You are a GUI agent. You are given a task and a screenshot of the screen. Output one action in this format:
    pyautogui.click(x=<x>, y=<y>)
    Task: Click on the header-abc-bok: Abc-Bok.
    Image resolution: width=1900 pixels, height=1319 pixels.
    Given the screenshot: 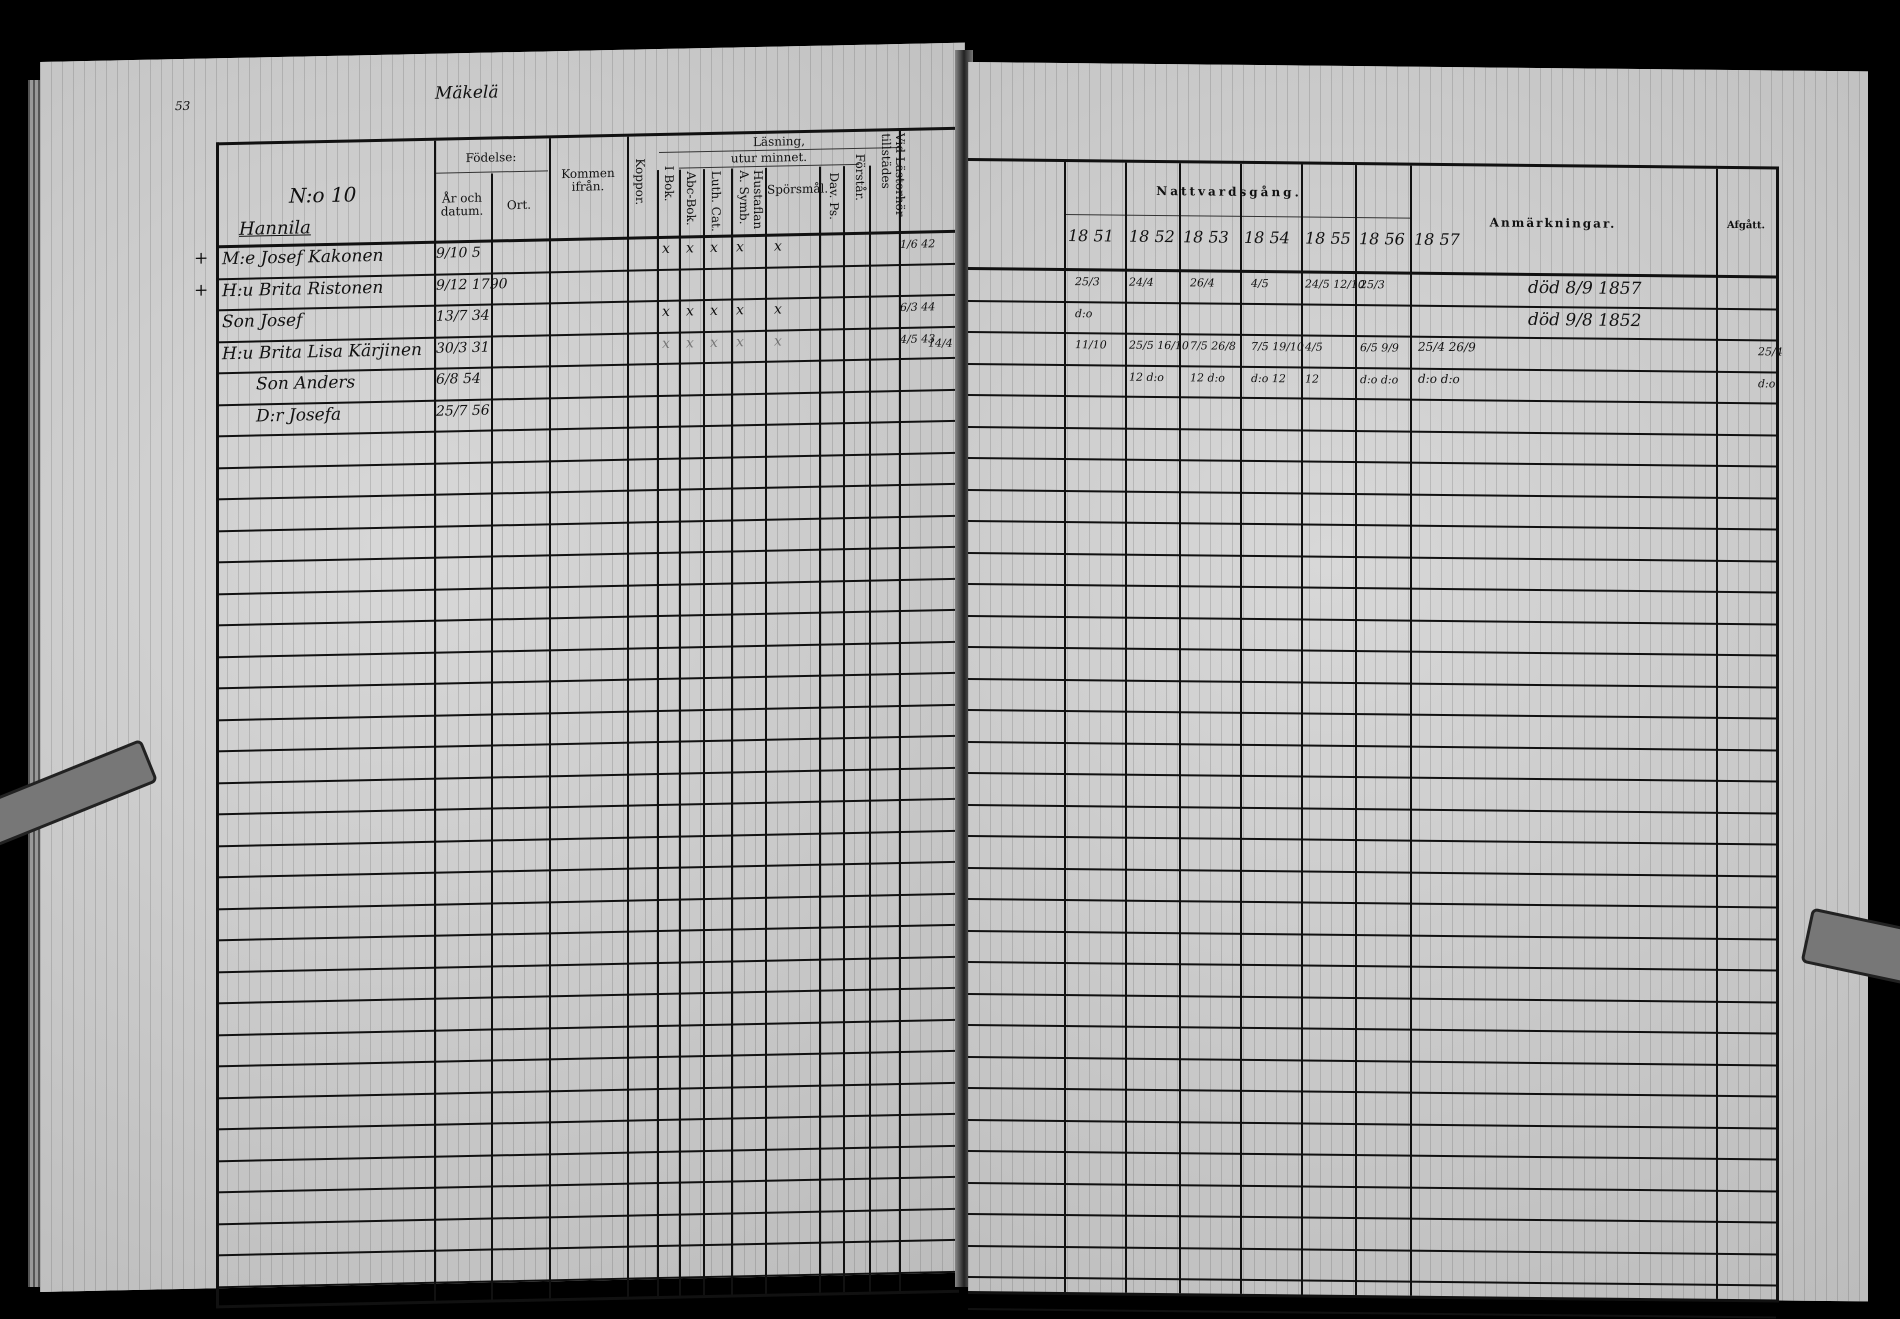 What is the action you would take?
    pyautogui.click(x=691, y=198)
    